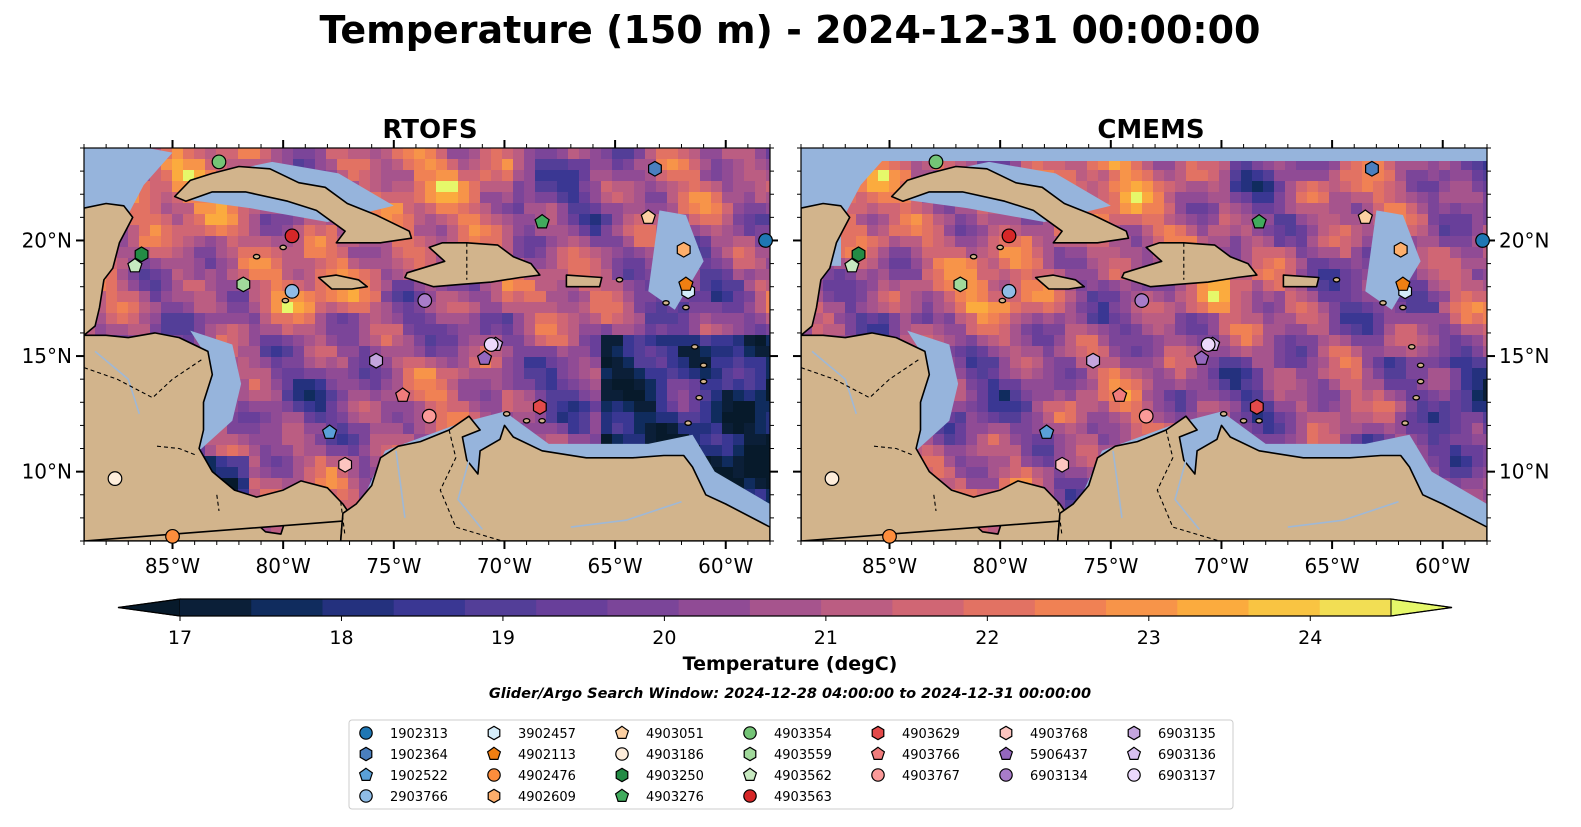 This screenshot has width=1581, height=827. I want to click on legend-item-5906437: 5906437, so click(1043, 754).